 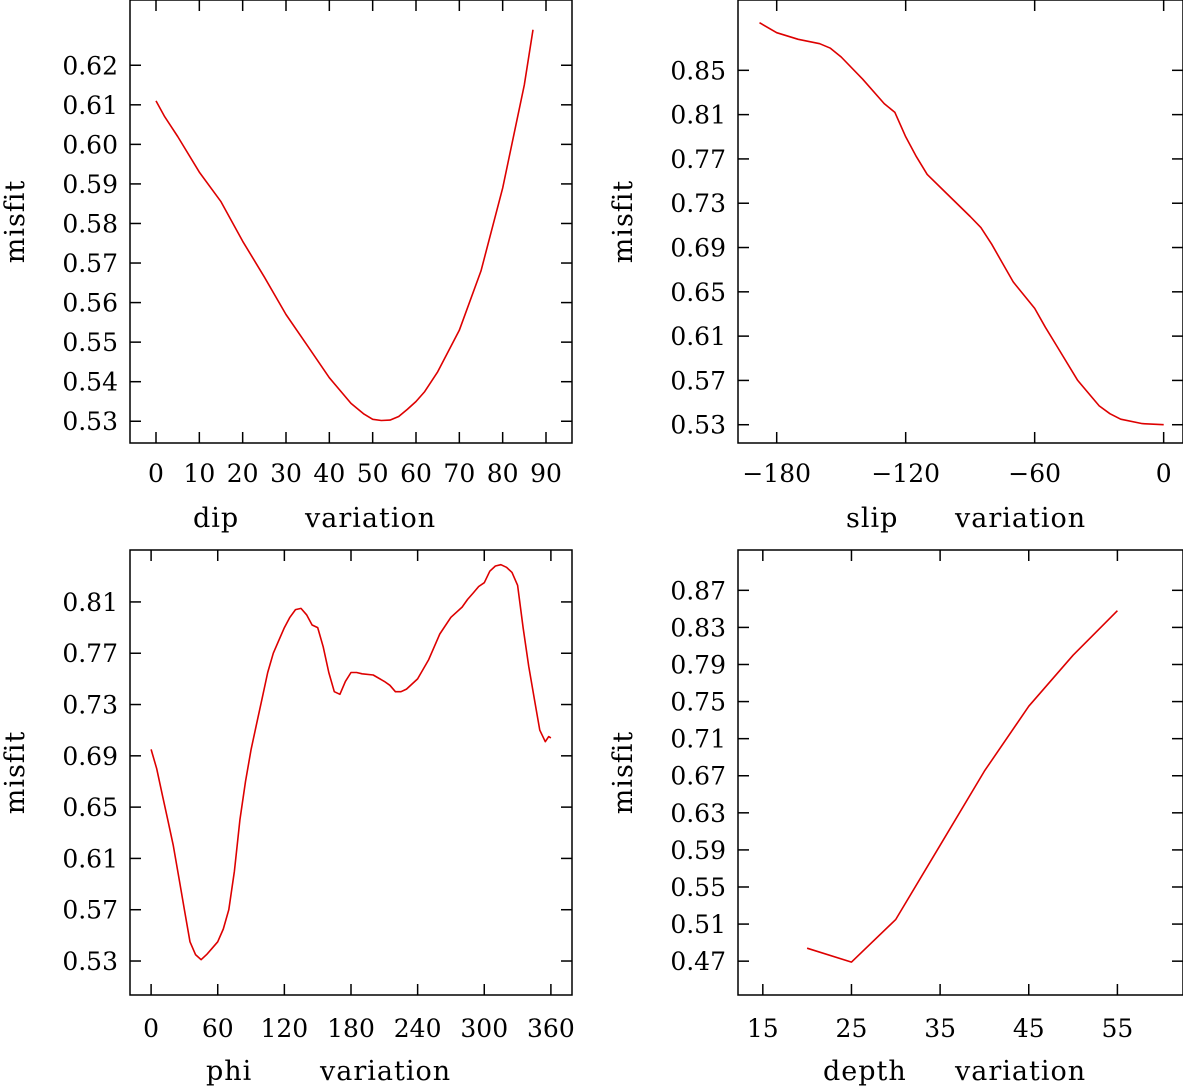 I want to click on y-tick-label: 0.83, so click(x=698, y=627).